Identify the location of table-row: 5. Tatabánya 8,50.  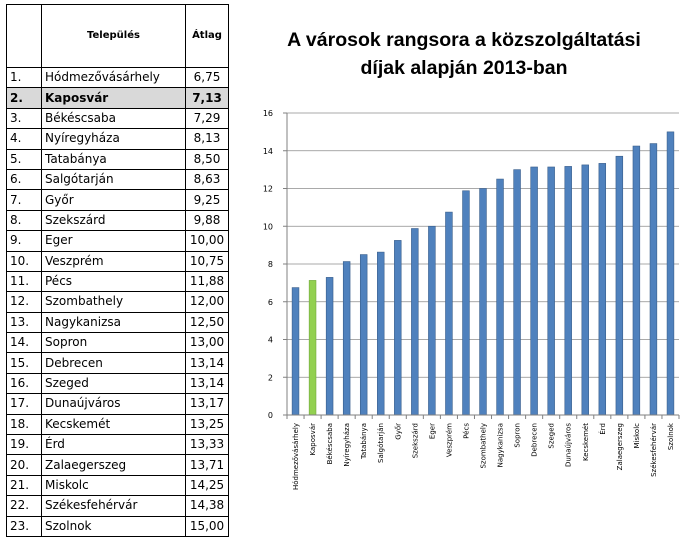
(117, 159).